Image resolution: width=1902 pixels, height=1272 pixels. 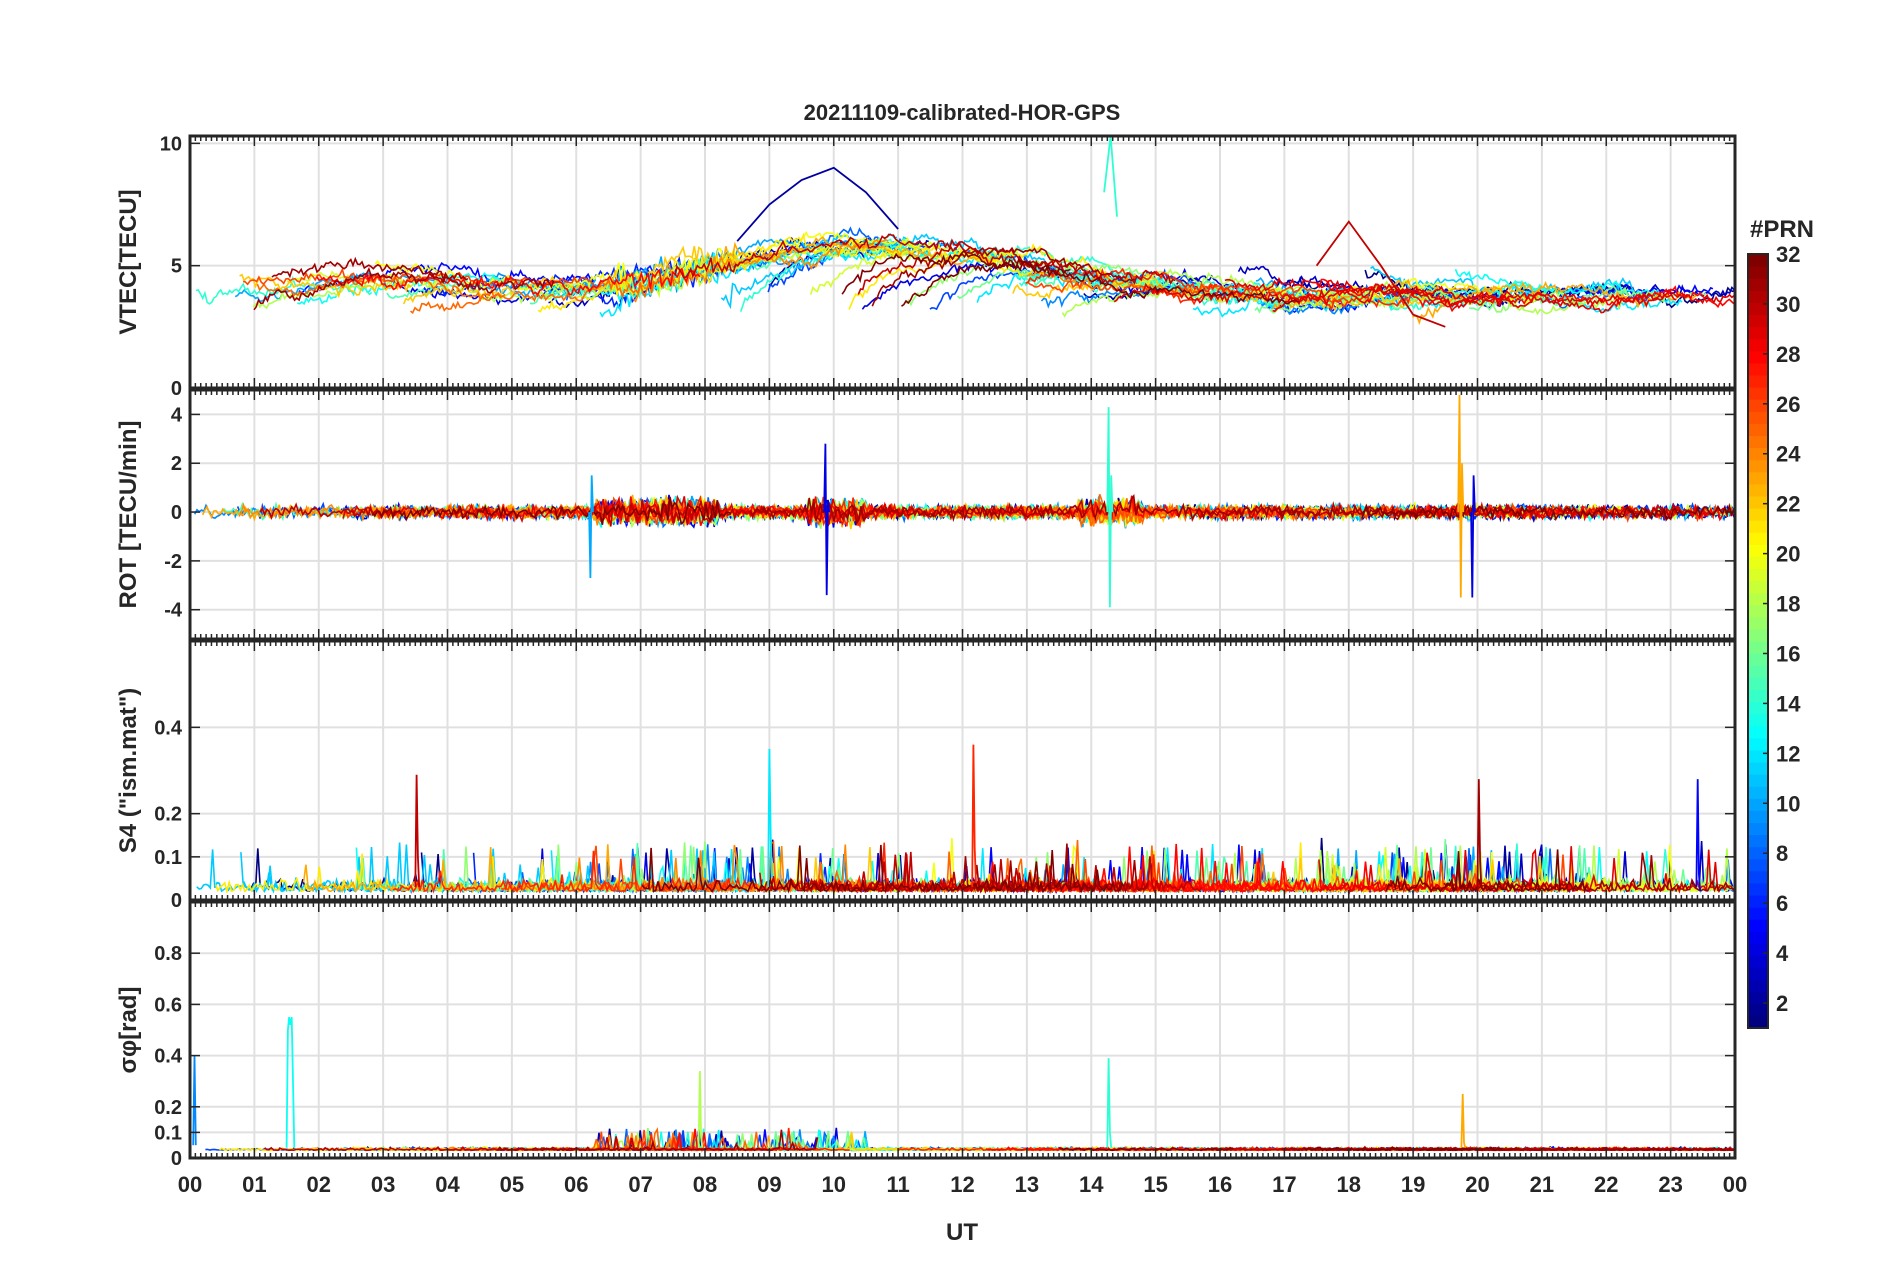 What do you see at coordinates (319, 1184) in the screenshot?
I see `xtick-label: 02` at bounding box center [319, 1184].